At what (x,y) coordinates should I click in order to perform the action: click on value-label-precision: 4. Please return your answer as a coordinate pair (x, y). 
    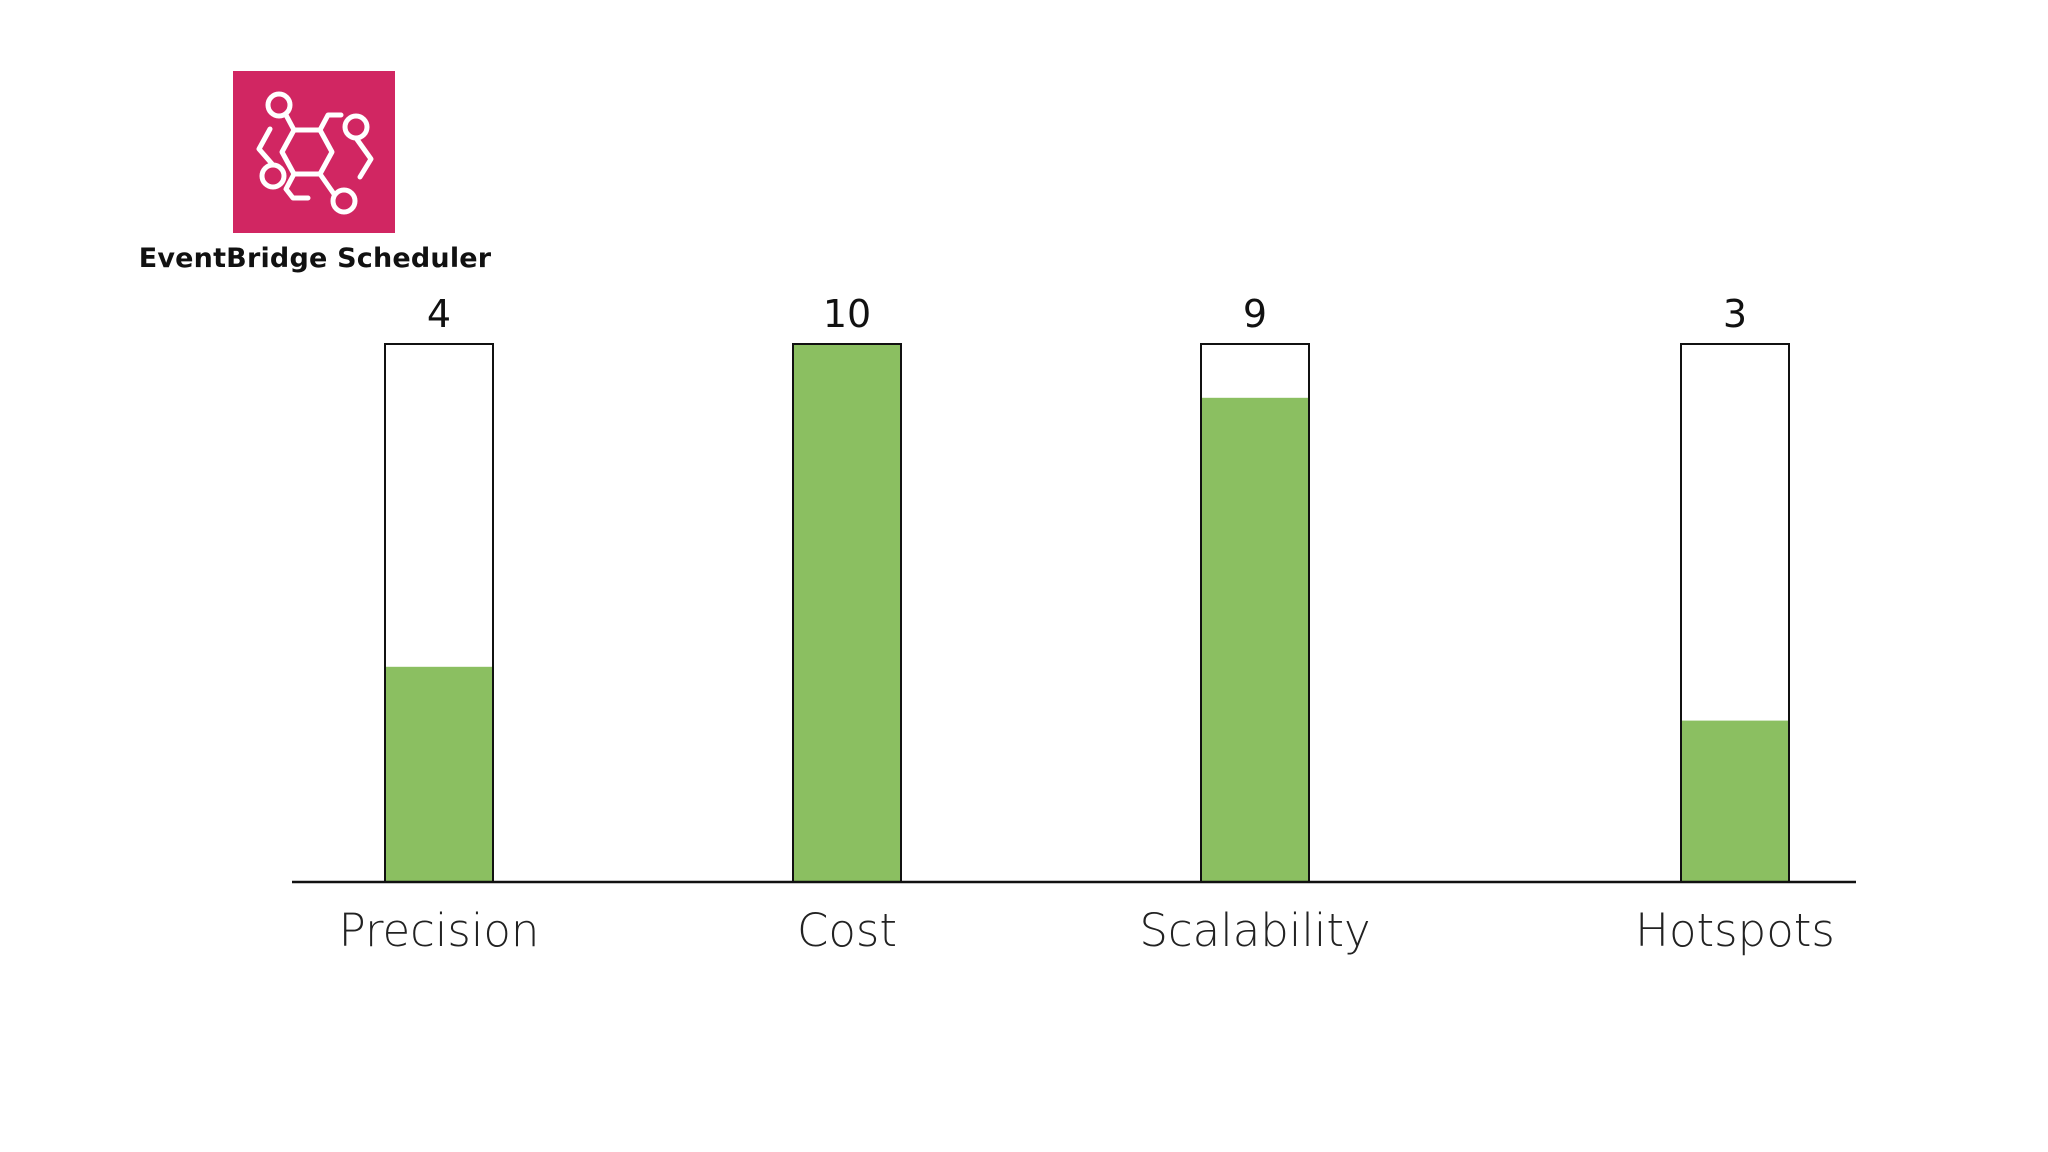
    Looking at the image, I should click on (439, 314).